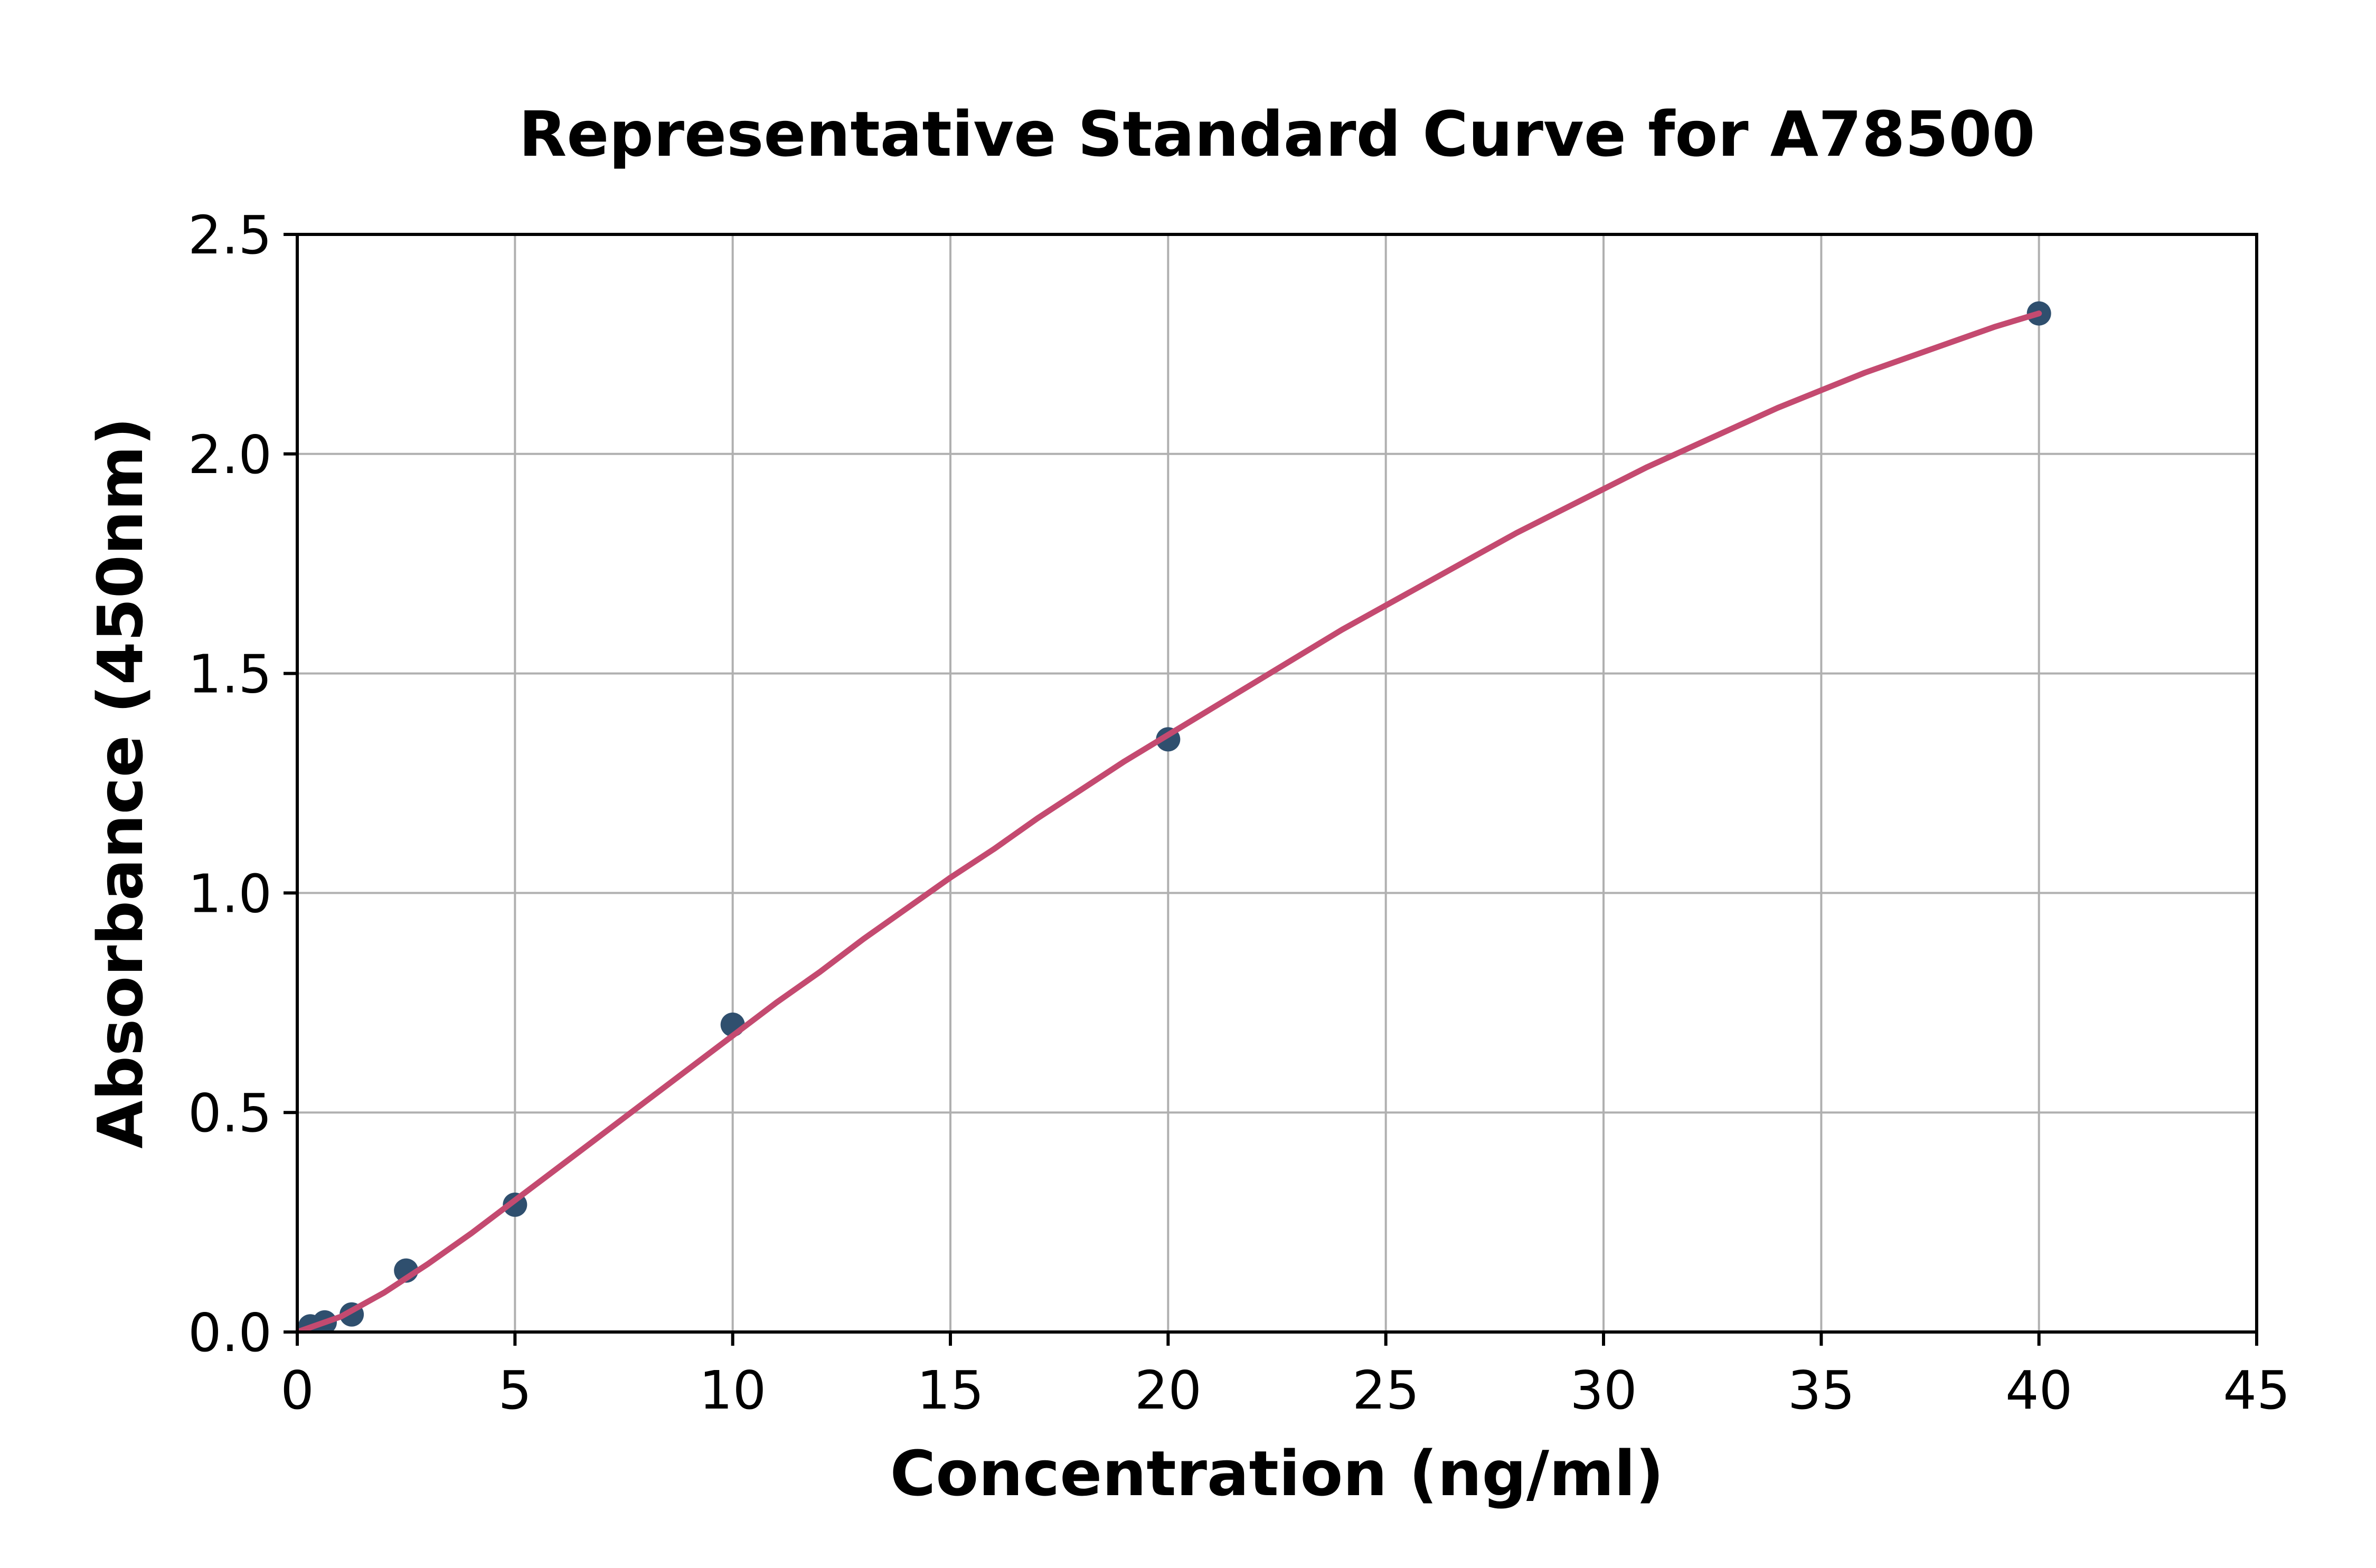 This screenshot has height=1568, width=2376. What do you see at coordinates (2257, 1390) in the screenshot?
I see `x-tick-label: 45` at bounding box center [2257, 1390].